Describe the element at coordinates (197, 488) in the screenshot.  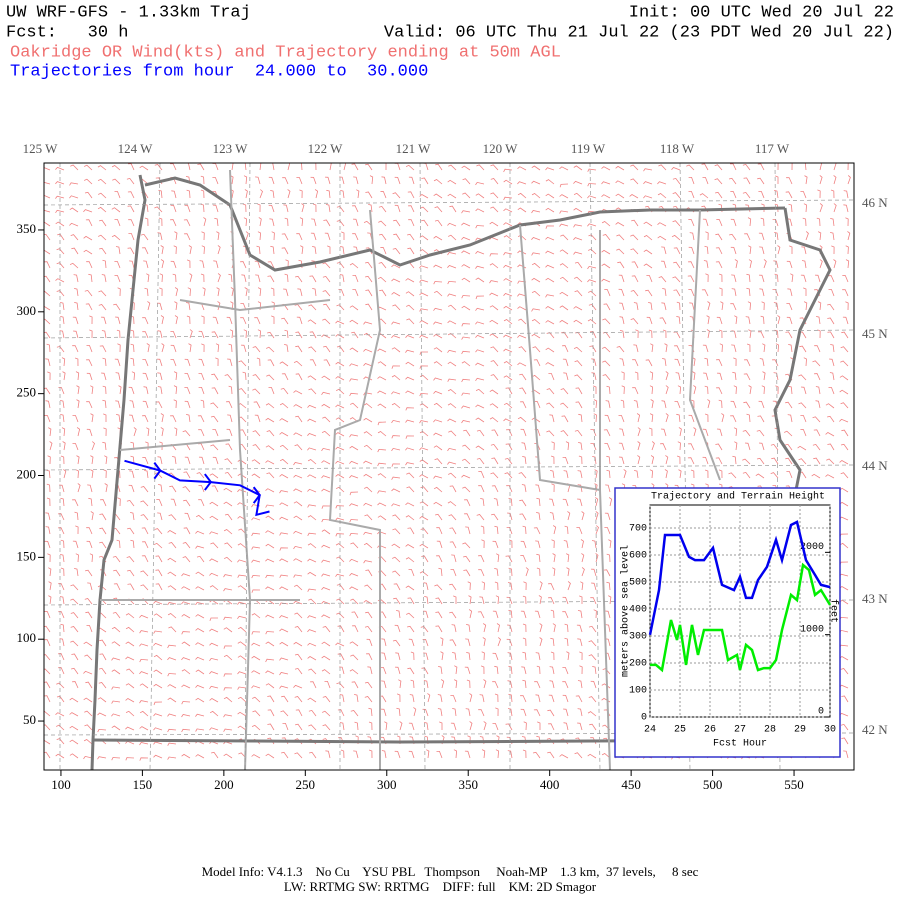
I see `trajectory` at that location.